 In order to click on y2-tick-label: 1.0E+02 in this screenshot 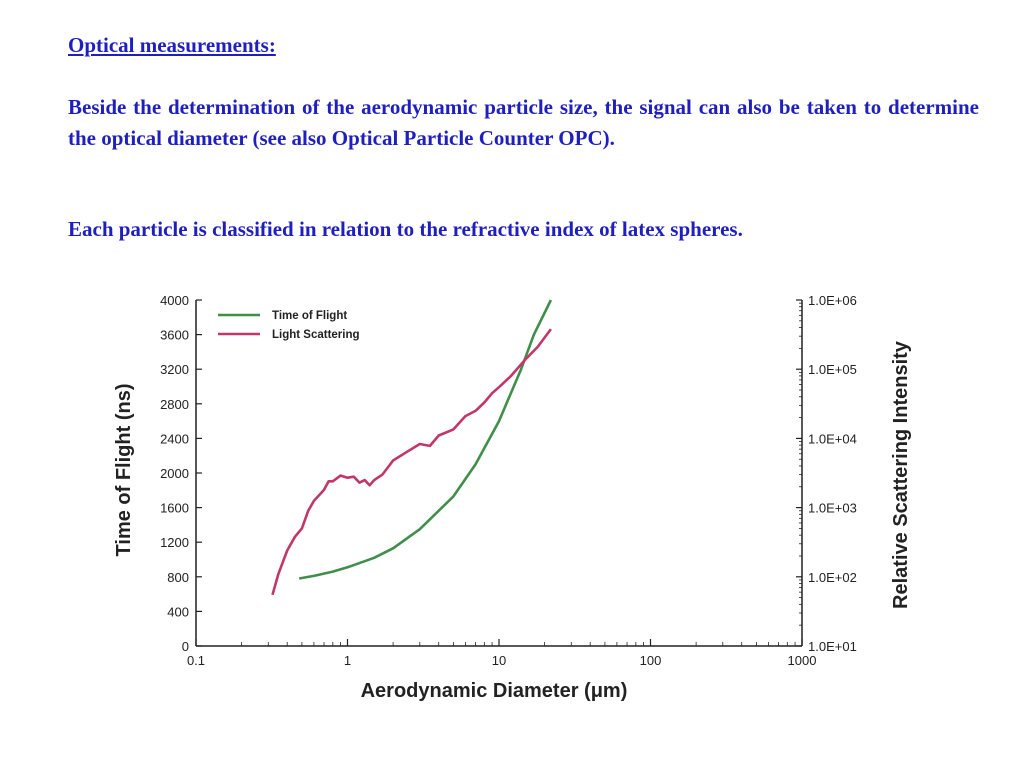, I will do `click(832, 577)`.